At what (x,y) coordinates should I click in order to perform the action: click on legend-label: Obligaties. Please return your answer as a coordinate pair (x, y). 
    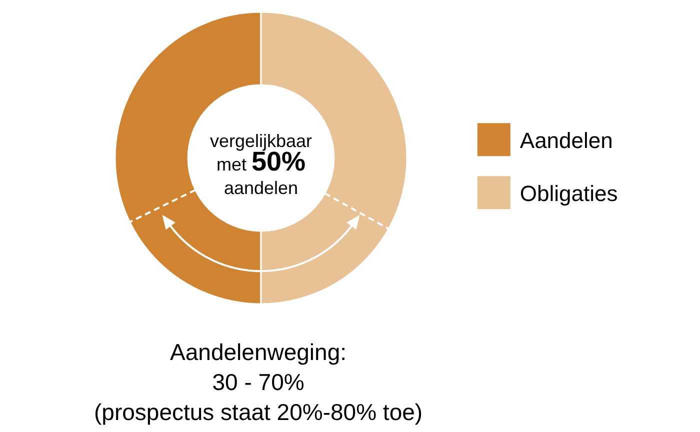
    Looking at the image, I should click on (569, 193).